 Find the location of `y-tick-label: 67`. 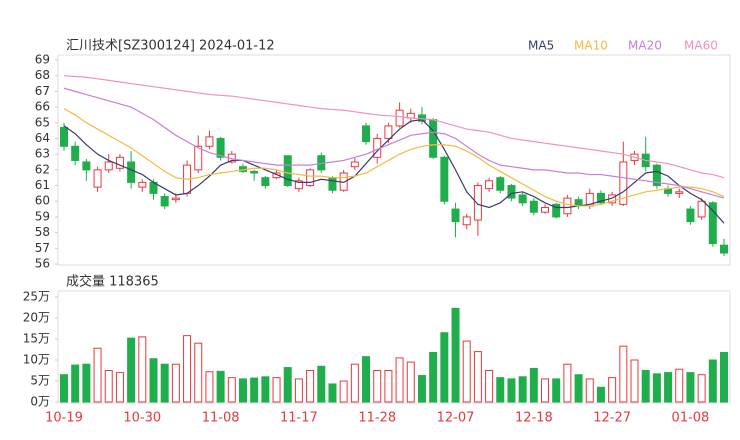

y-tick-label: 67 is located at coordinates (42, 91).